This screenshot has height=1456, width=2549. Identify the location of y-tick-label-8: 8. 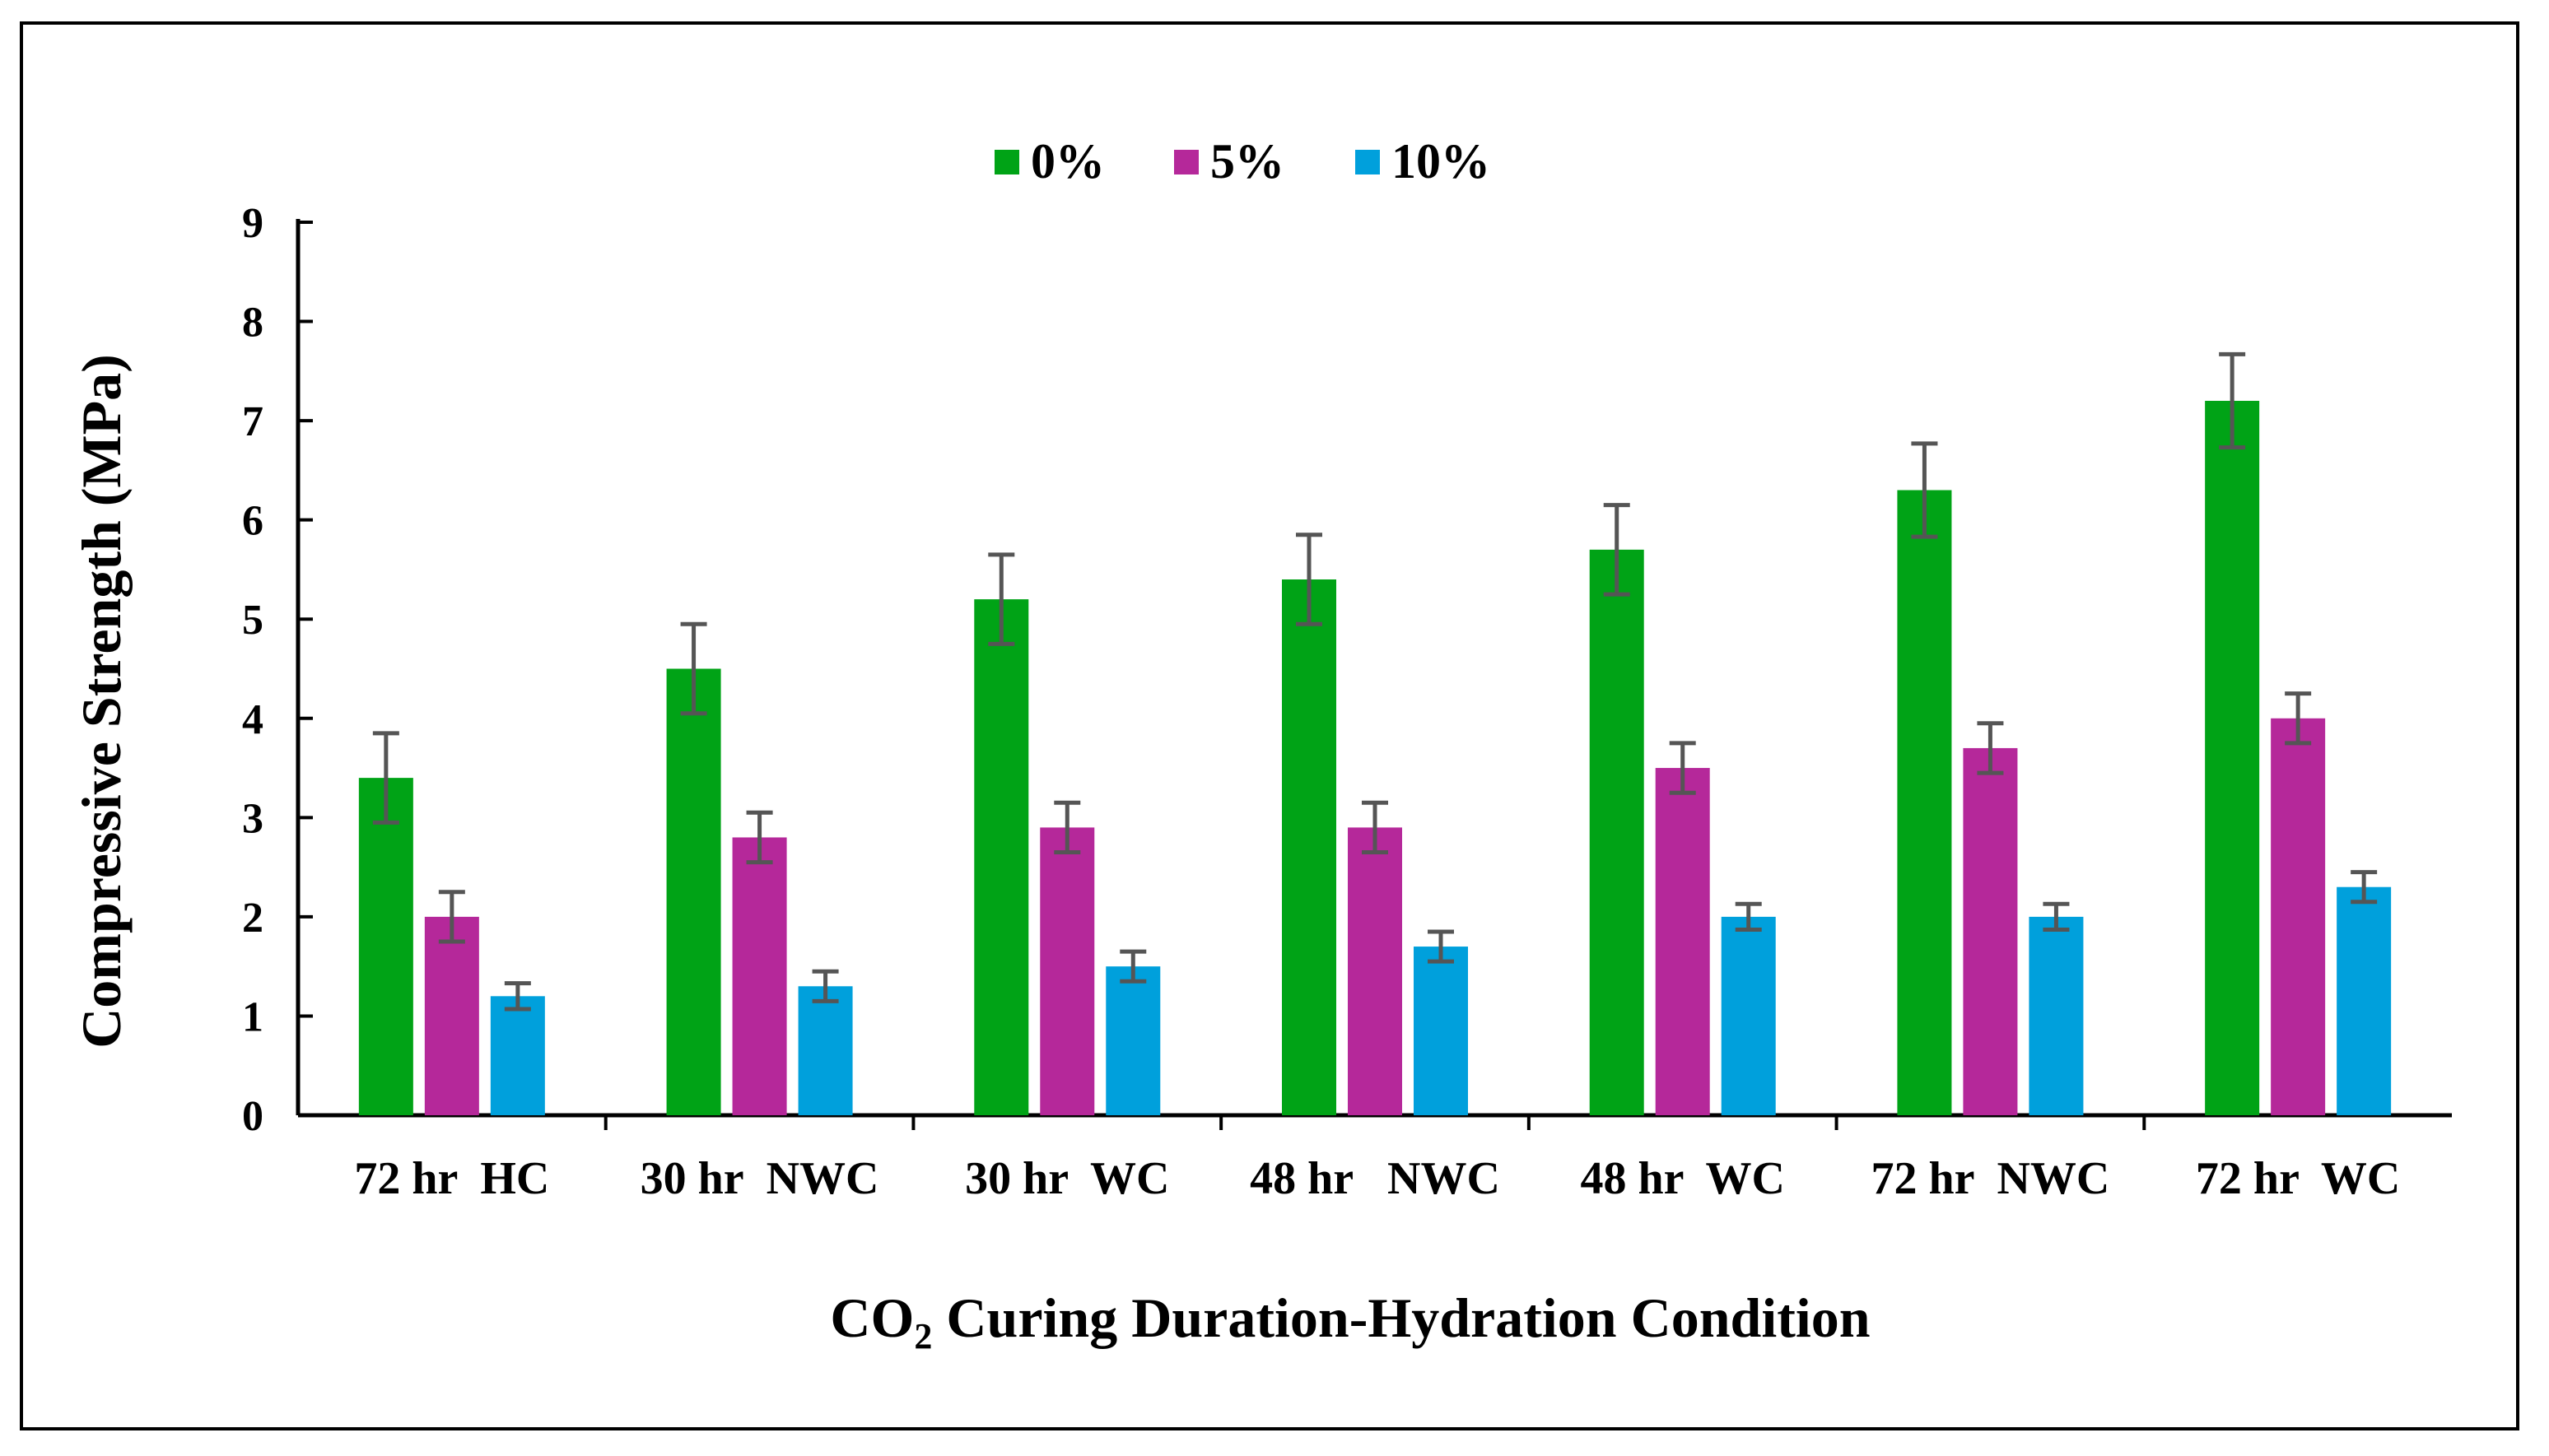
(252, 323).